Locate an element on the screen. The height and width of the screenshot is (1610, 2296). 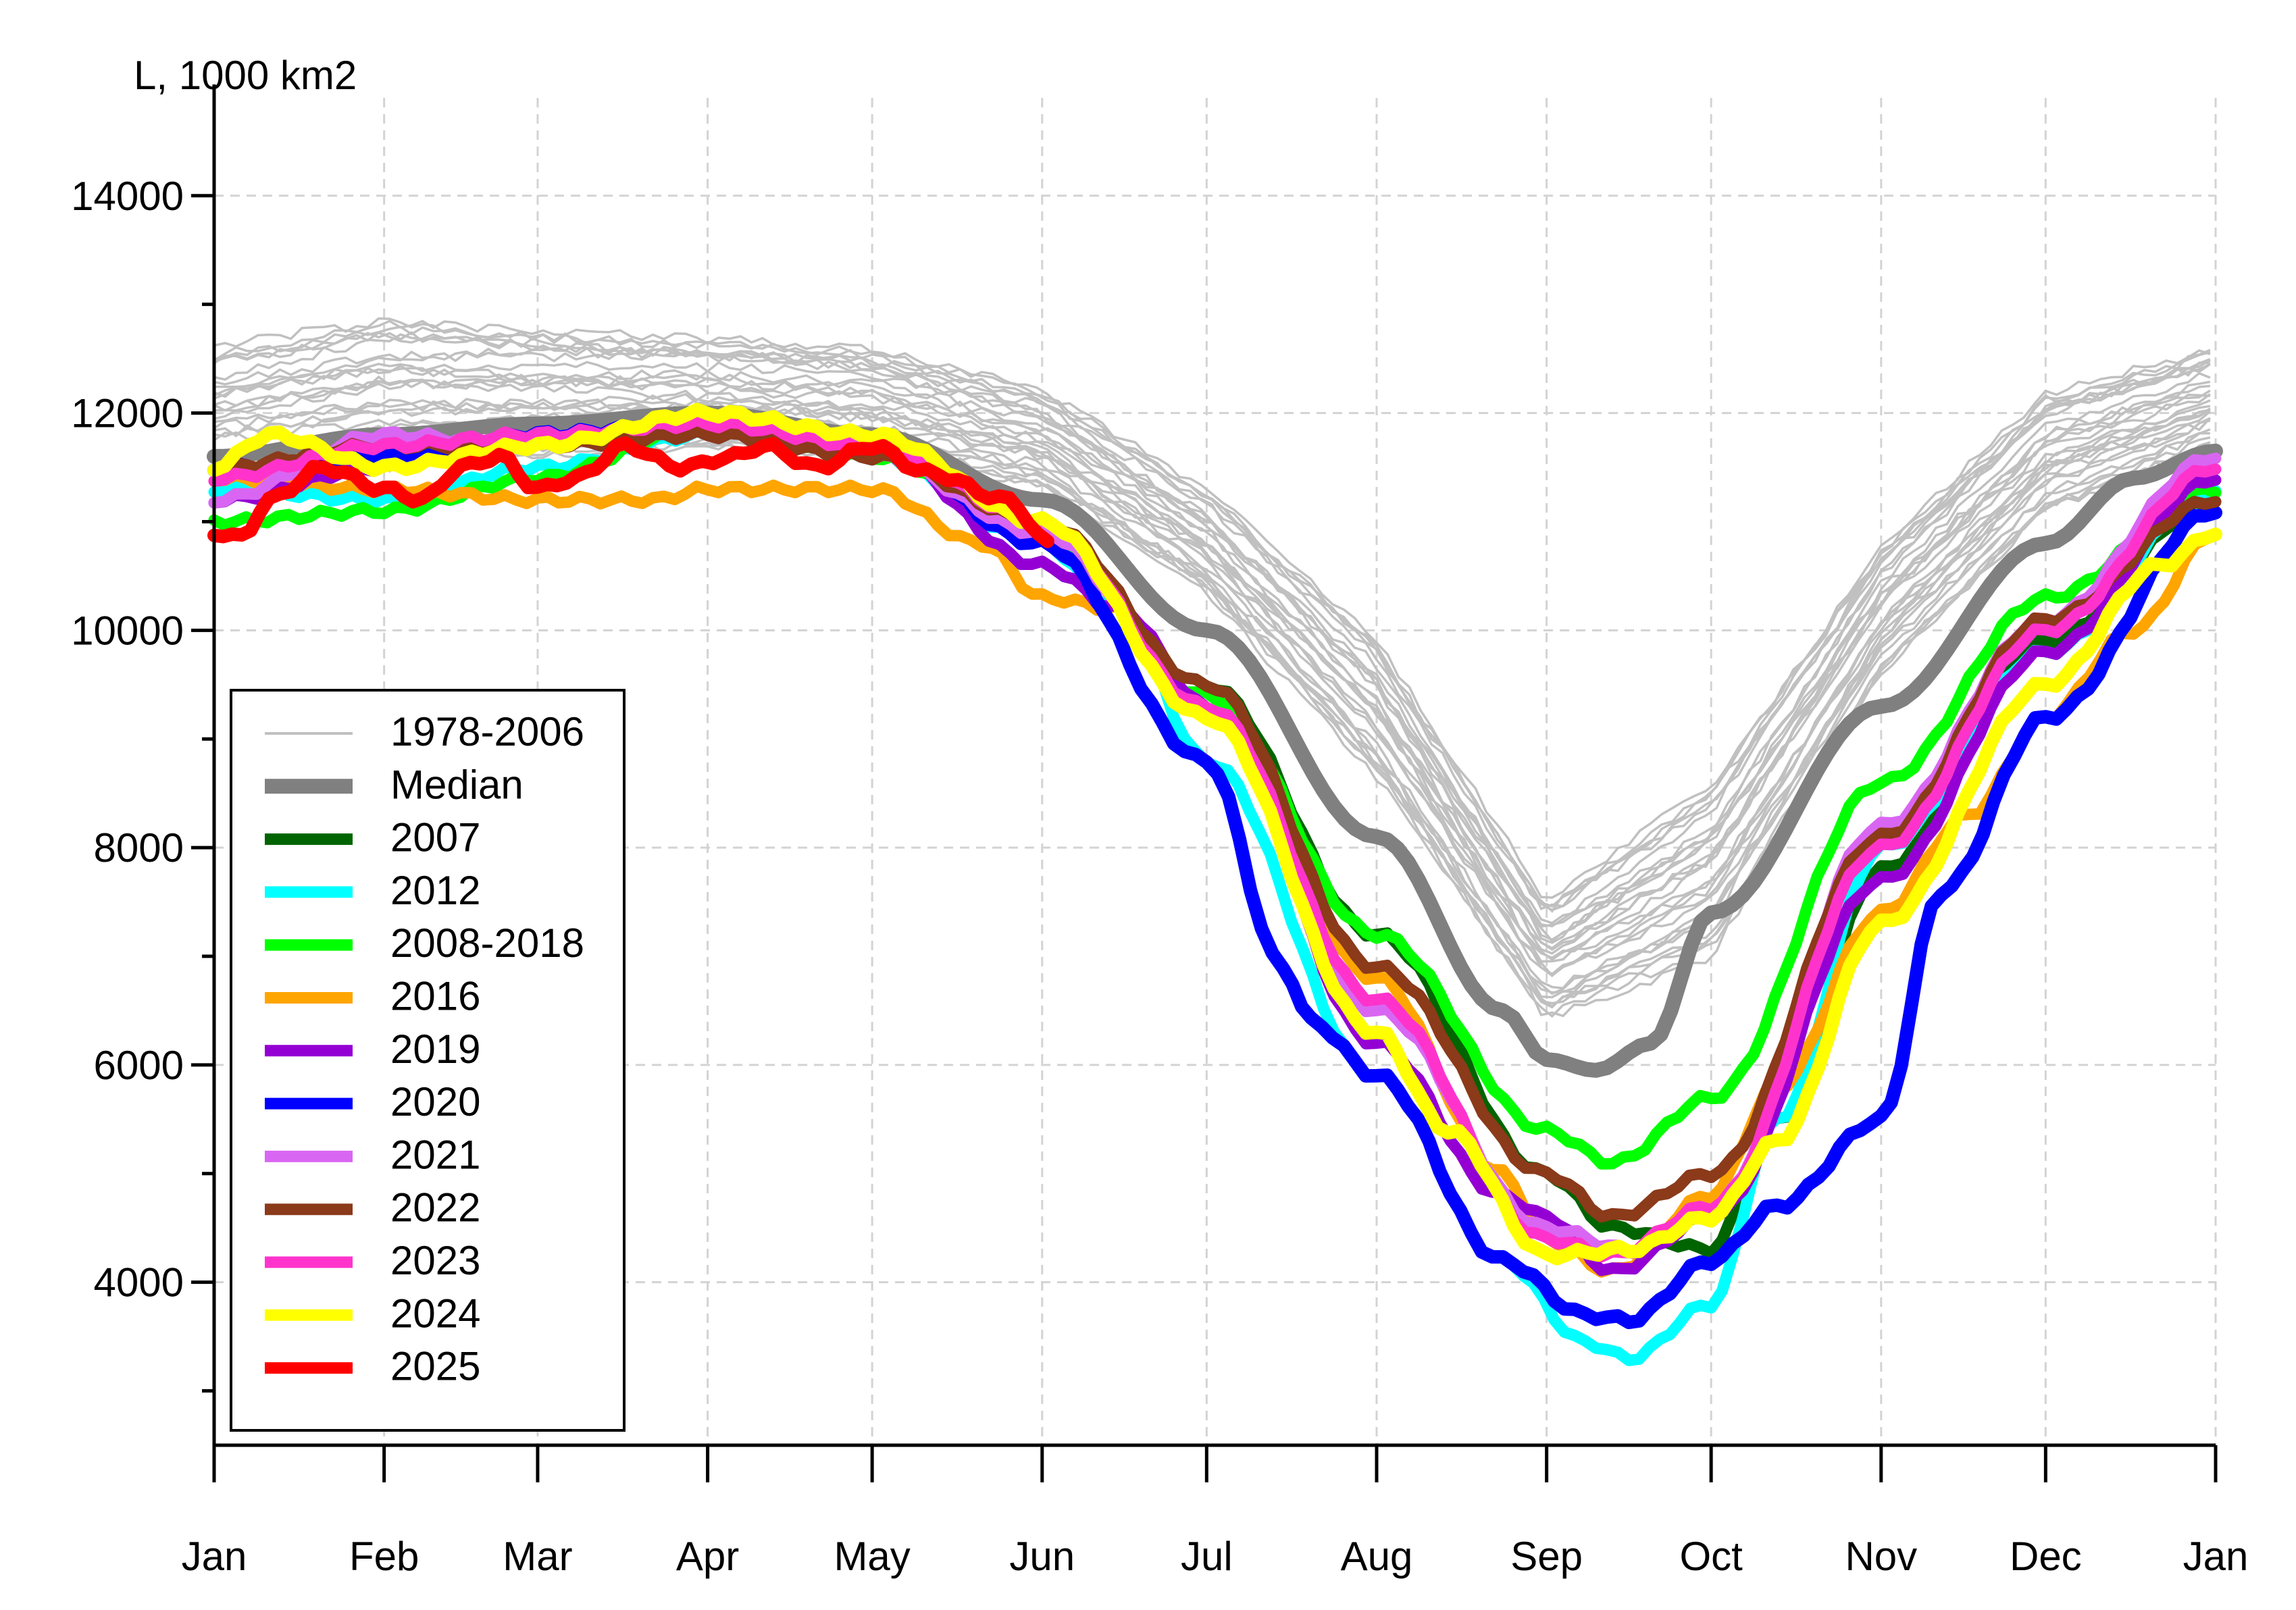
x-tick-label: Apr is located at coordinates (707, 1556).